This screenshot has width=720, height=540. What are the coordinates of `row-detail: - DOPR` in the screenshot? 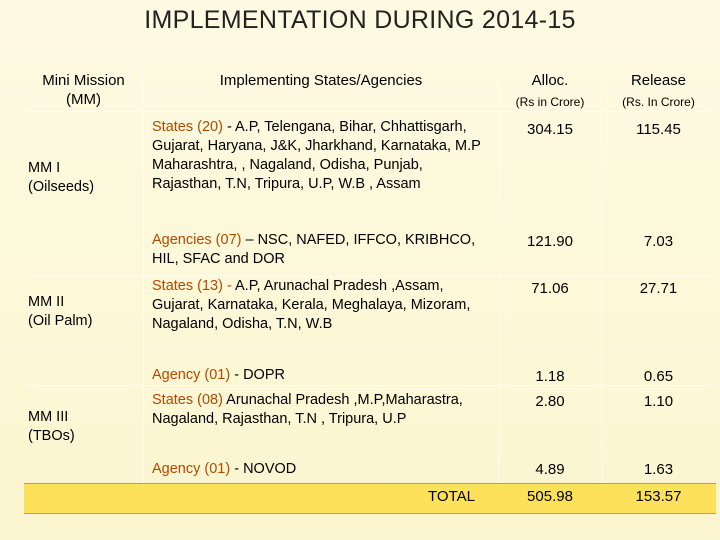 It's located at (257, 375).